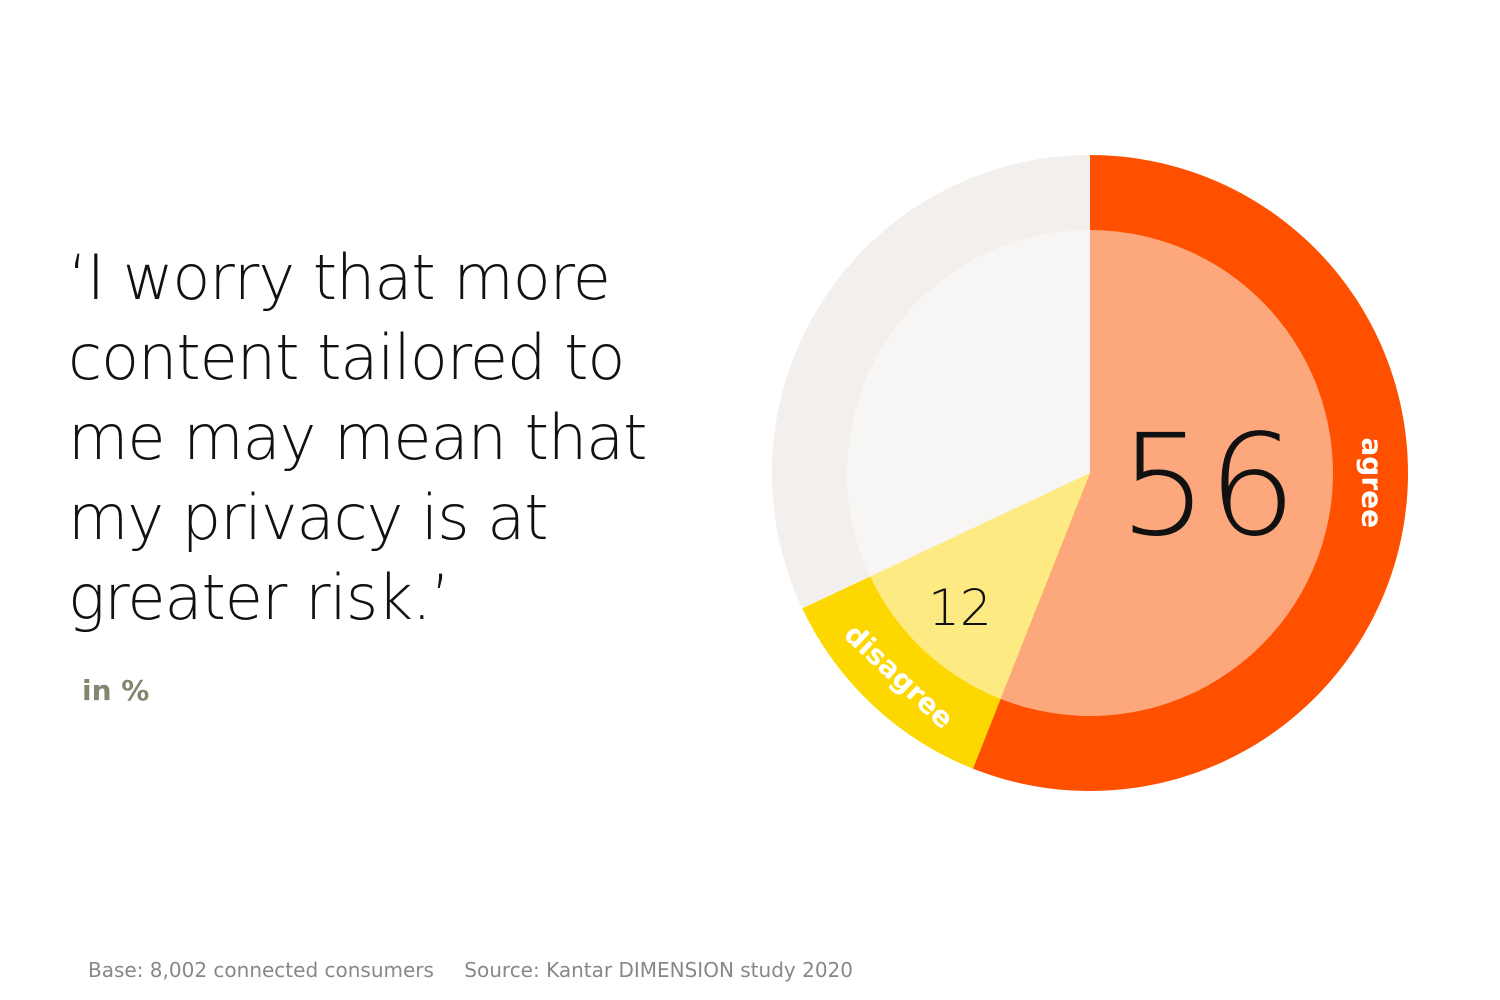  Describe the element at coordinates (960, 608) in the screenshot. I see `value-label: 12` at that location.